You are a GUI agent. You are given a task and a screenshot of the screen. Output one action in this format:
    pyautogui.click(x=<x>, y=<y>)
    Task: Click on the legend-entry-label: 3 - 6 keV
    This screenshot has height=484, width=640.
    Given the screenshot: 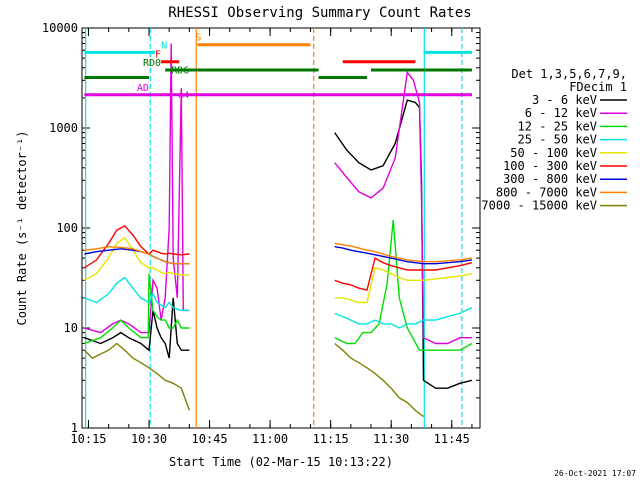 What is the action you would take?
    pyautogui.click(x=564, y=100)
    